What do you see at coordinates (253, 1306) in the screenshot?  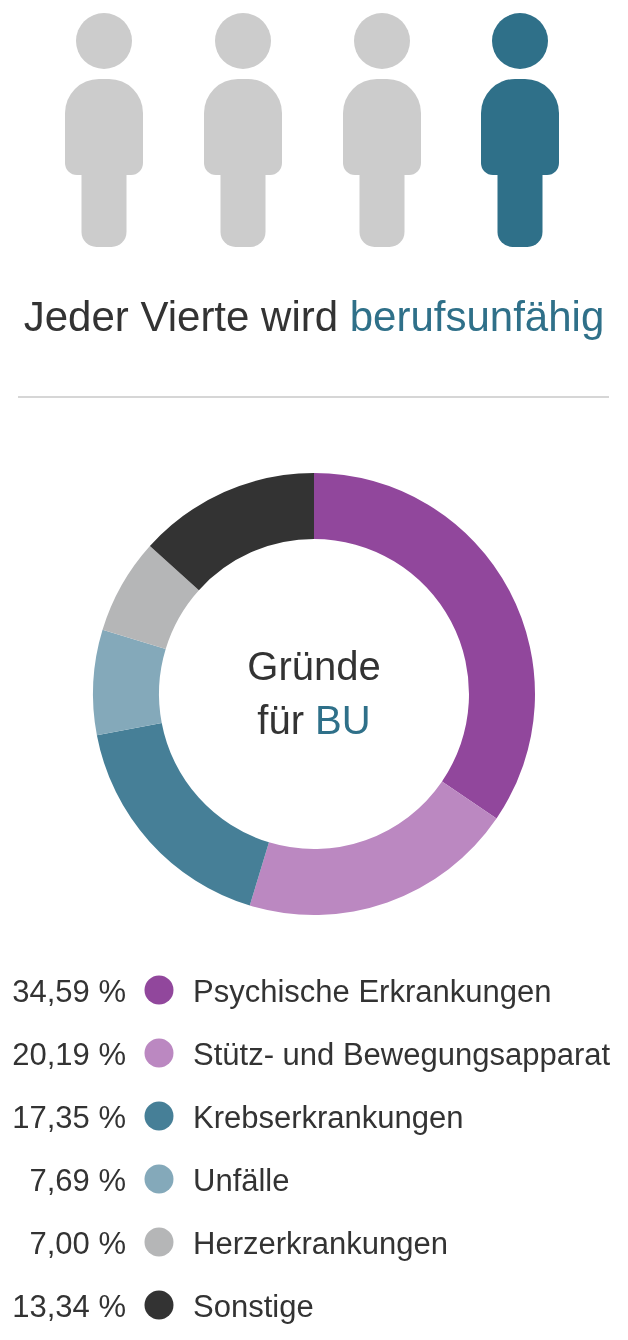 I see `legend-label: Sonstige` at bounding box center [253, 1306].